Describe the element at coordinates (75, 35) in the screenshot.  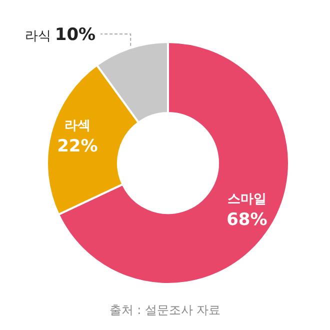
I see `data-label: 10%` at that location.